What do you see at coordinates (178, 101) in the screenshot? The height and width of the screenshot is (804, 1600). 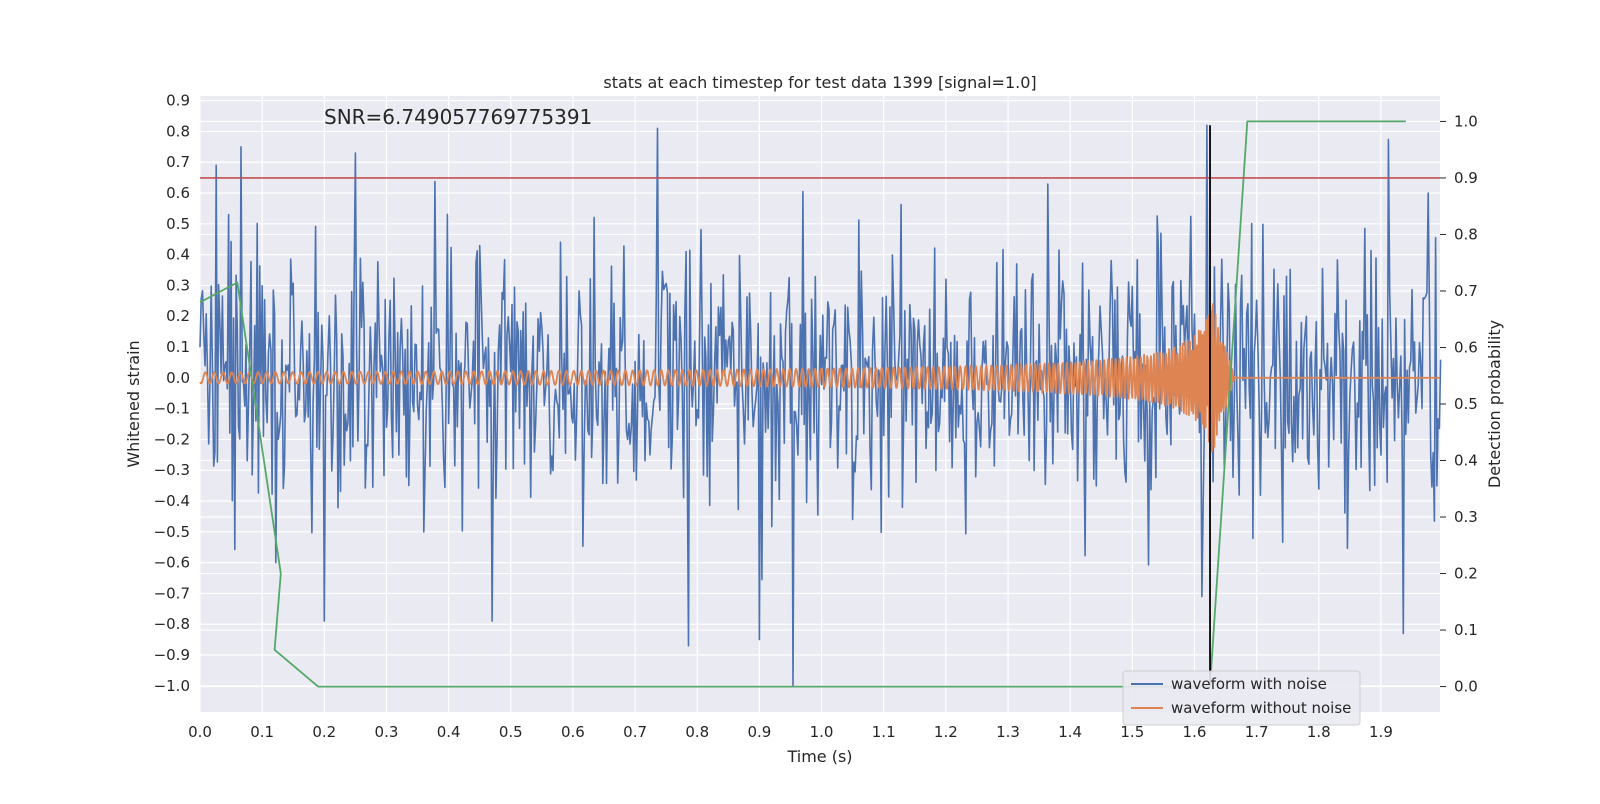 I see `y-left-tick-label: 0.9` at bounding box center [178, 101].